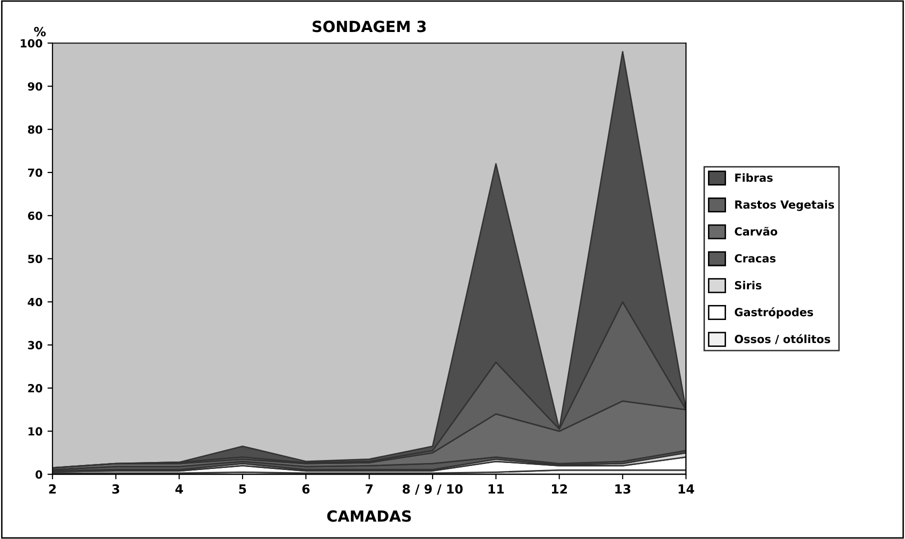 This screenshot has width=905, height=539. I want to click on y-tick-label: 90, so click(35, 86).